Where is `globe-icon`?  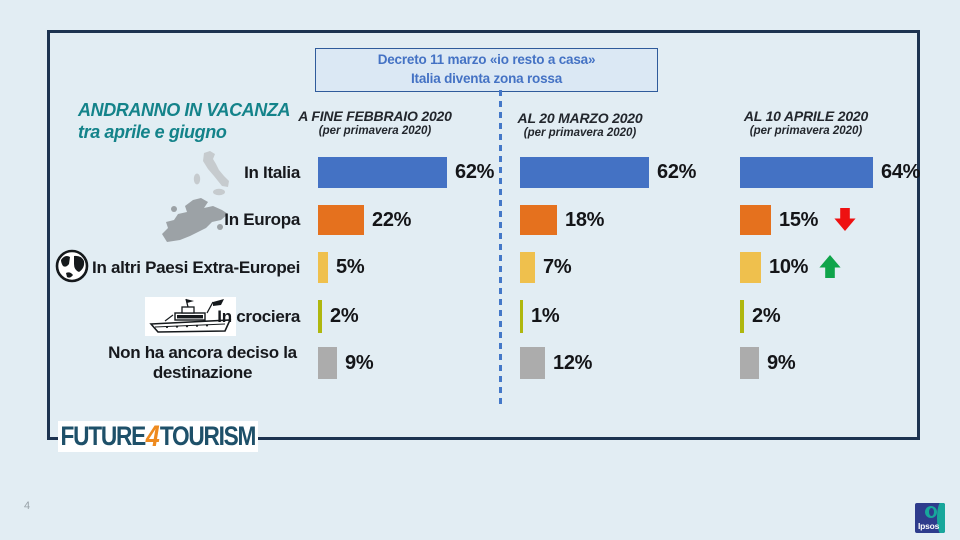 globe-icon is located at coordinates (72, 266).